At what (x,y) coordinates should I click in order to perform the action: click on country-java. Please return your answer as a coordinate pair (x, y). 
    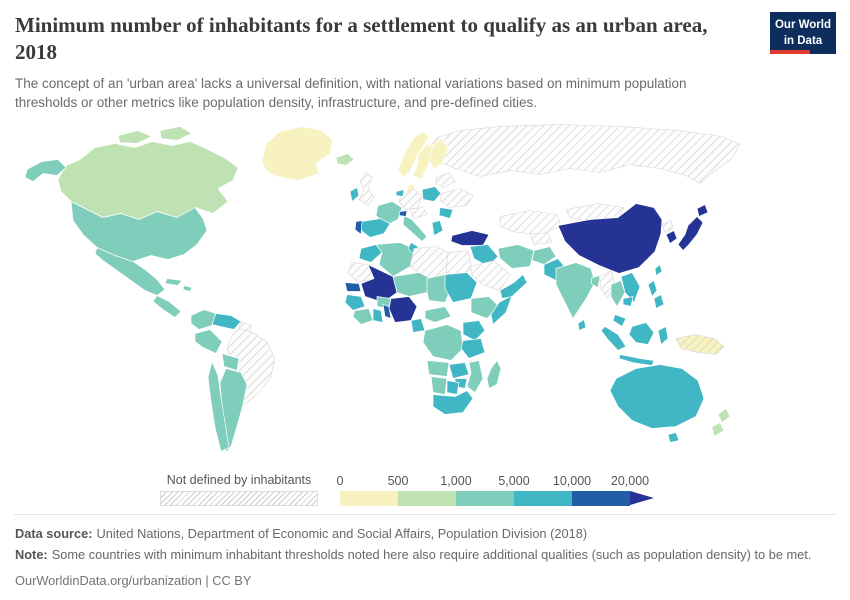
    Looking at the image, I should click on (636, 360).